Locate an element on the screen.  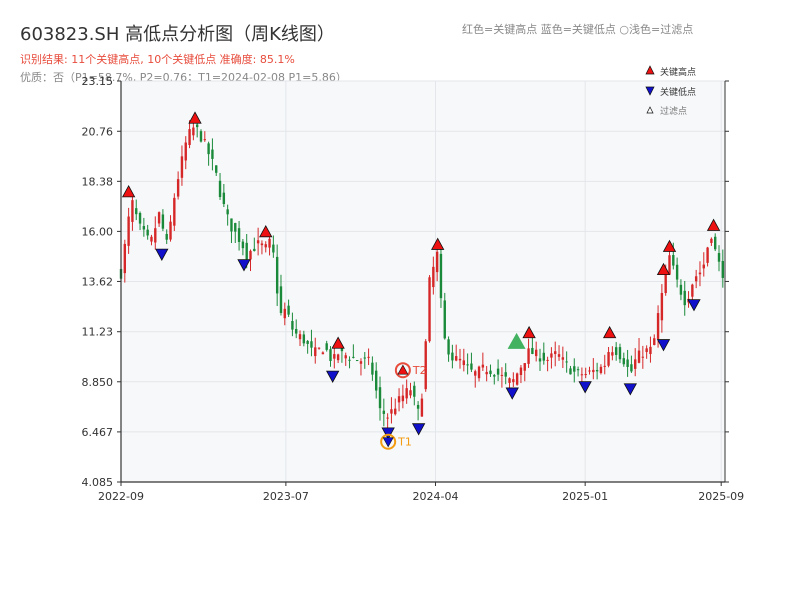
y-tick-label: 6.467 is located at coordinates (98, 432).